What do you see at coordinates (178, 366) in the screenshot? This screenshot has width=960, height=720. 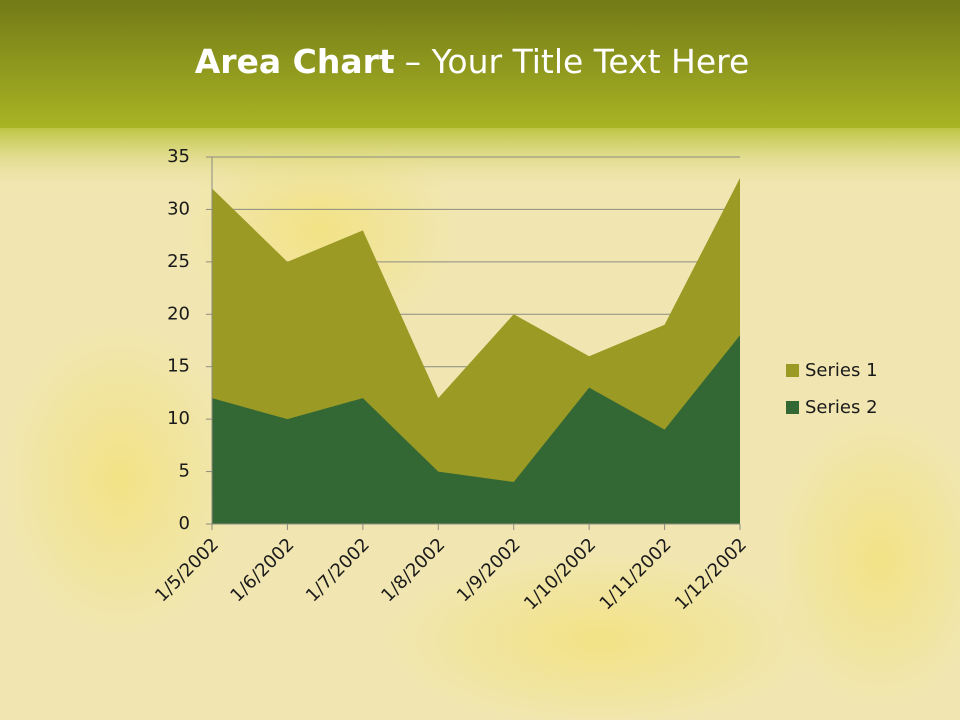 I see `y-tick-label: 15` at bounding box center [178, 366].